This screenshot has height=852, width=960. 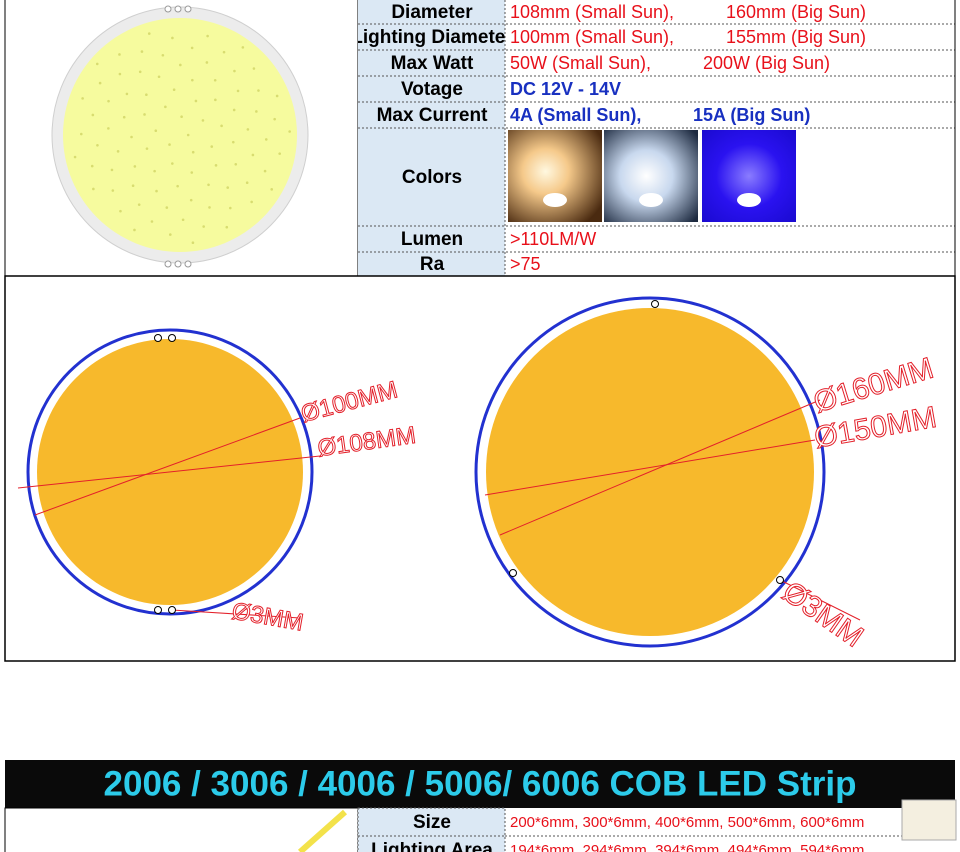 I want to click on brand-logo, so click(x=929, y=820).